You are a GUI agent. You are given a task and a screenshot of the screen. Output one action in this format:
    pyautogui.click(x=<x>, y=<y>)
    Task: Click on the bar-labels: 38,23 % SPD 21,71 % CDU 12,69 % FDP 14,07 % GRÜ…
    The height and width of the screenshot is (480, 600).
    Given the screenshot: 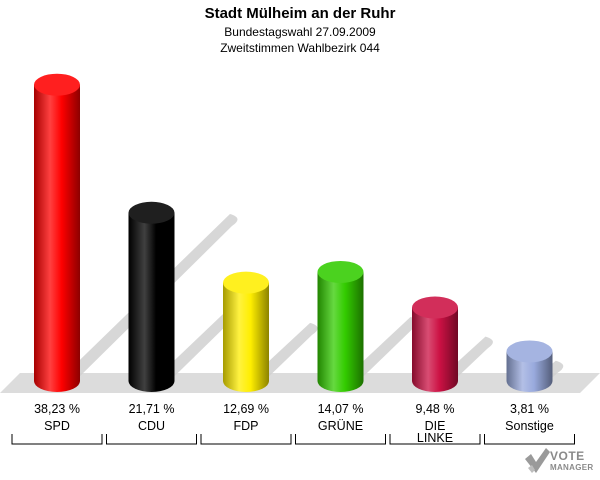 What is the action you would take?
    pyautogui.click(x=293, y=423)
    